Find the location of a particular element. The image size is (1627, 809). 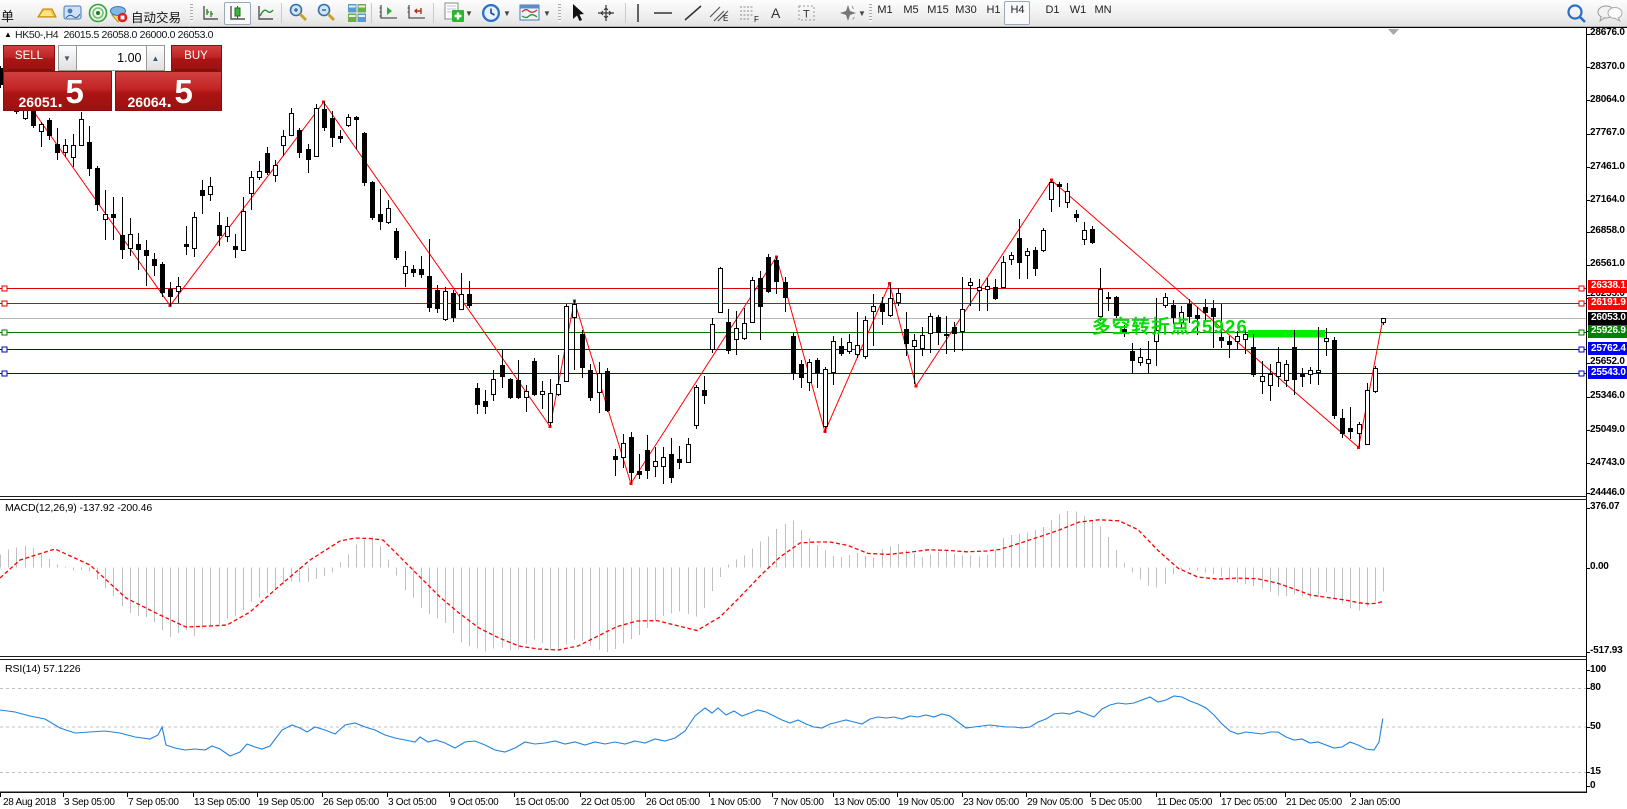

svg-text: T is located at coordinates (806, 15).